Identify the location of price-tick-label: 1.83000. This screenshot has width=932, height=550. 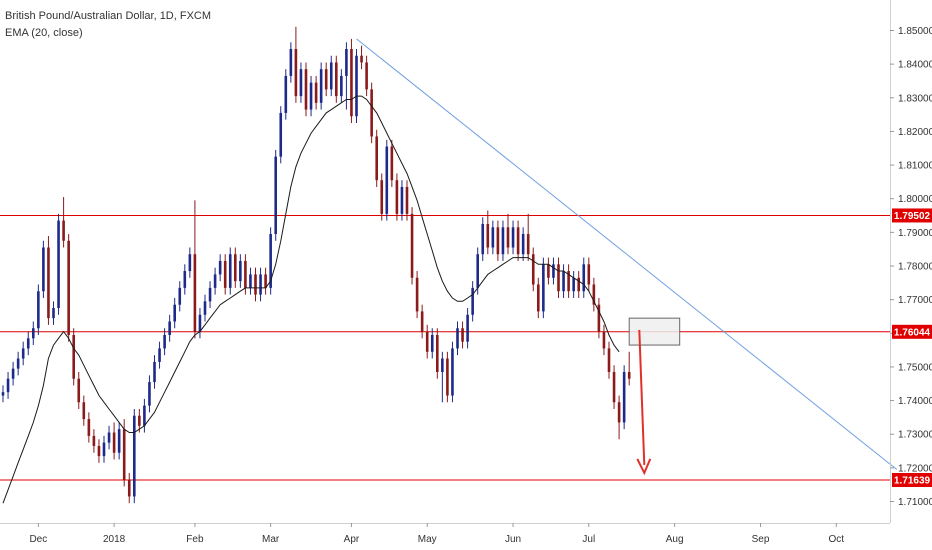
(915, 98).